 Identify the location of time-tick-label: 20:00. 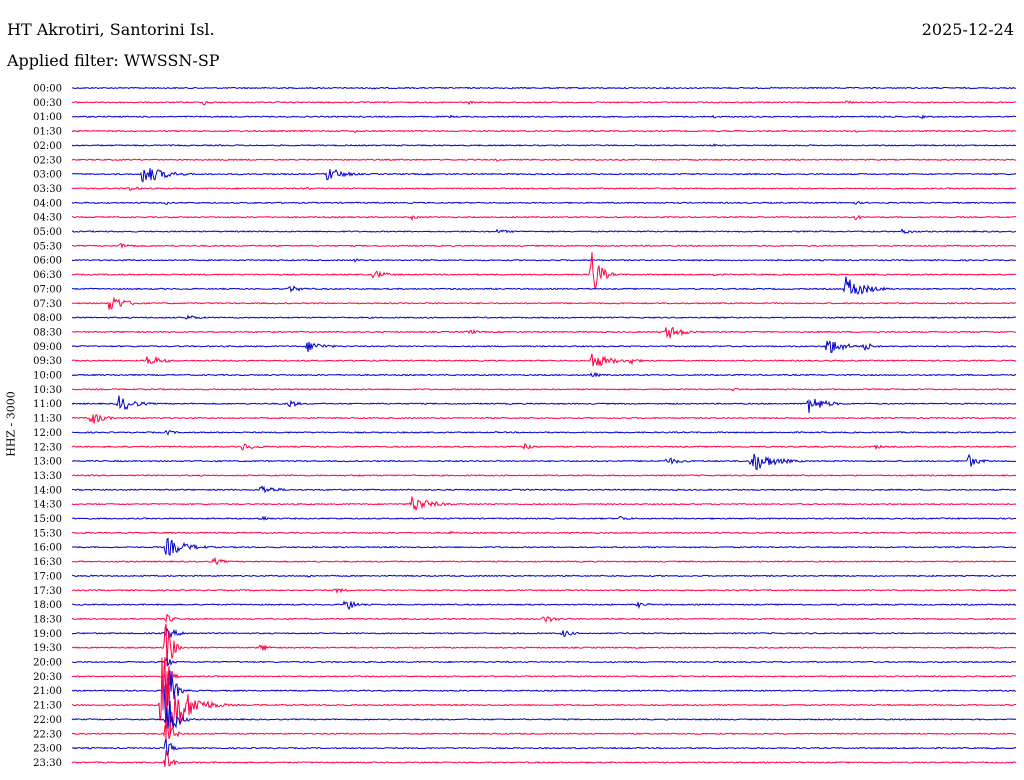
(47, 663).